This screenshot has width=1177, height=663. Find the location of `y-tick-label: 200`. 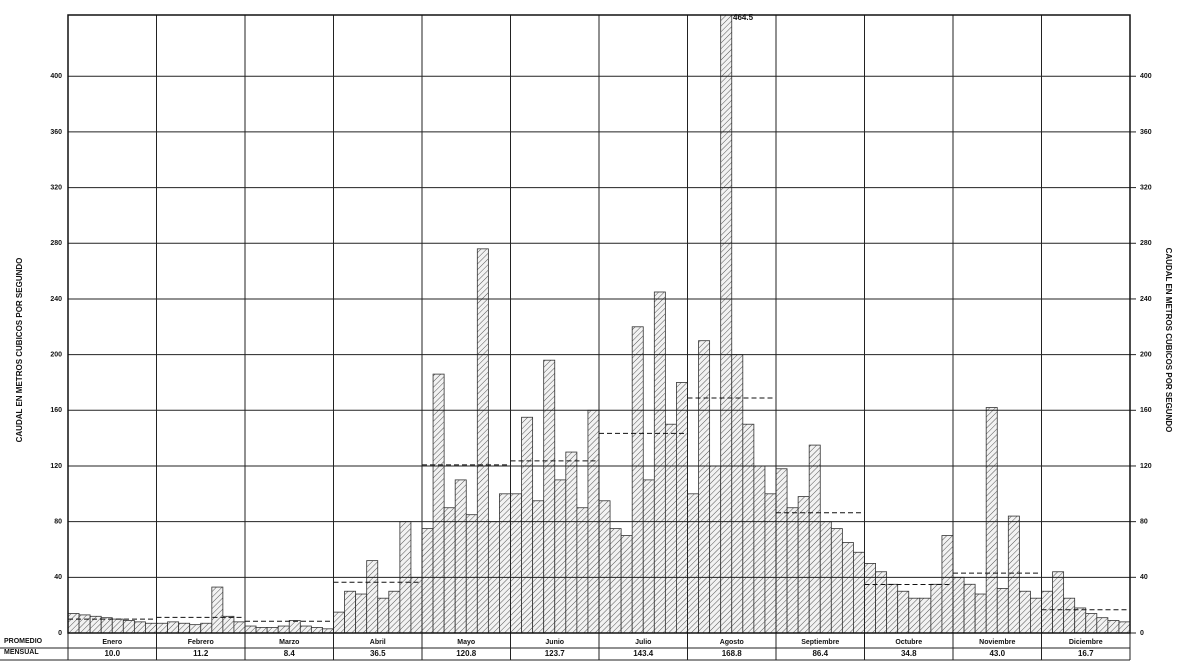

y-tick-label: 200 is located at coordinates (56, 354).